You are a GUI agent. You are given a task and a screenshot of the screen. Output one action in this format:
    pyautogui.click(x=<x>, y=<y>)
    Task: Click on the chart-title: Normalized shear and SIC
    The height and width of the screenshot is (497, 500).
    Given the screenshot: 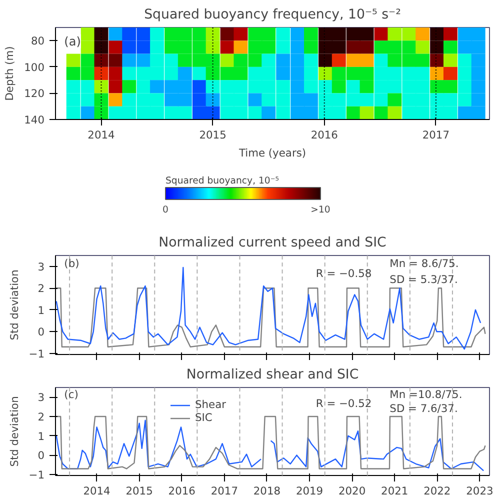 What is the action you would take?
    pyautogui.click(x=272, y=375)
    